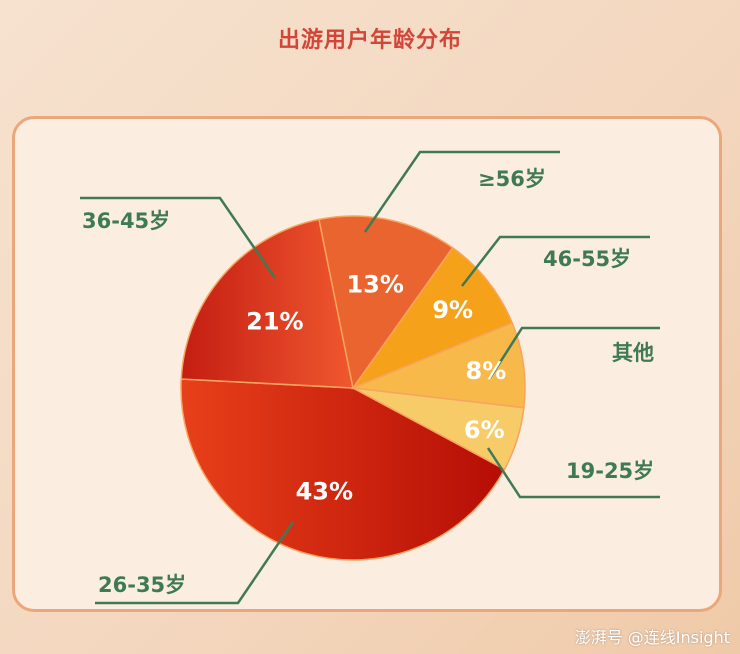 The width and height of the screenshot is (740, 654). I want to click on pie-slice-≥56岁, so click(386, 302).